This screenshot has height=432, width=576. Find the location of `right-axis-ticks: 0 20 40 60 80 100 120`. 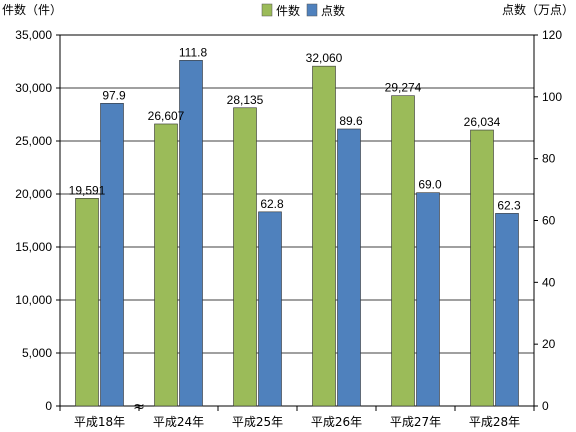

right-axis-ticks: 0 20 40 60 80 100 120 is located at coordinates (548, 220).